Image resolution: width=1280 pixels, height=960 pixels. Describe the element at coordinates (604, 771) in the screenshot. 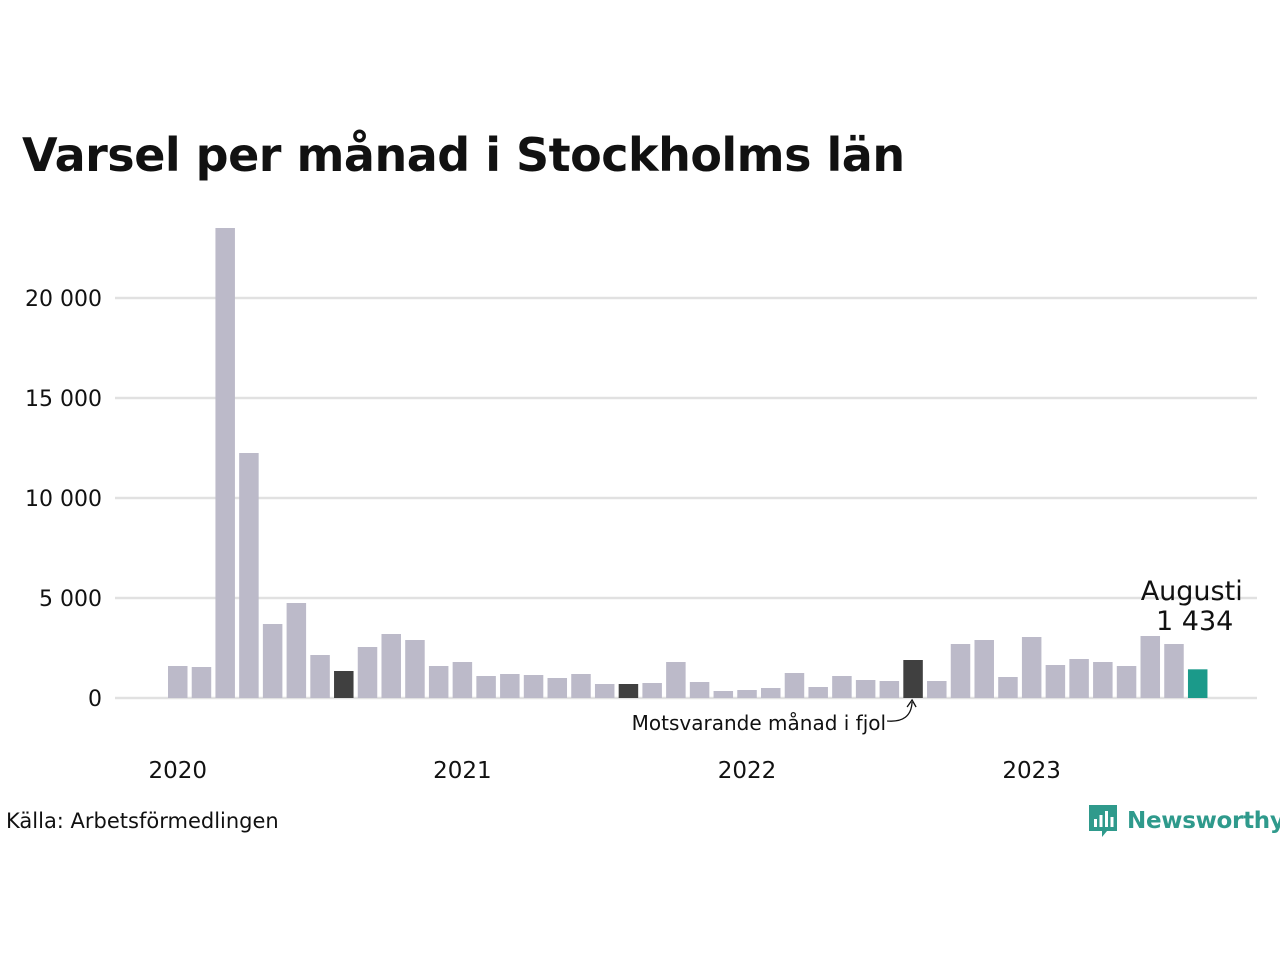

I see `x-axis-year-labels: 2020 2021 2022 2023` at that location.